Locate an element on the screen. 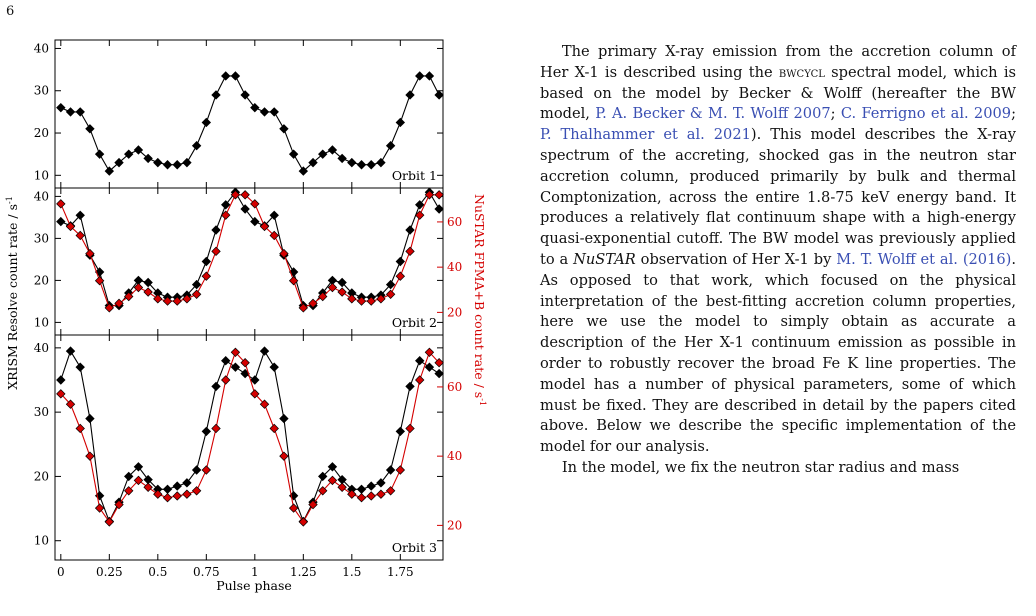 This screenshot has height=616, width=1036. left-tick-label: 10 is located at coordinates (41, 541).